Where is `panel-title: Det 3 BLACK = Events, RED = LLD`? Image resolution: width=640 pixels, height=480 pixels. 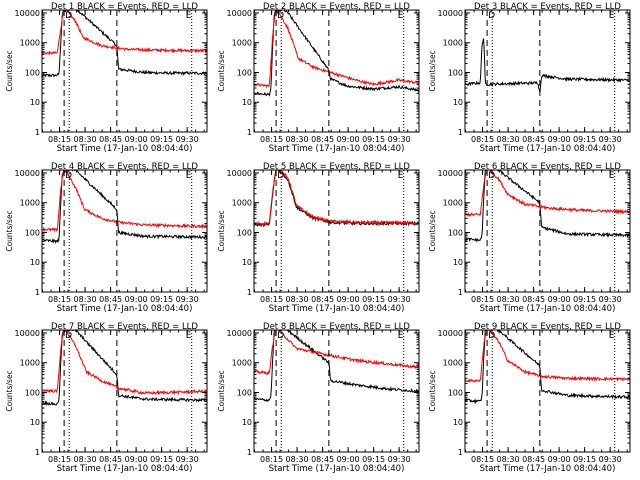 panel-title: Det 3 BLACK = Events, RED = LLD is located at coordinates (547, 7).